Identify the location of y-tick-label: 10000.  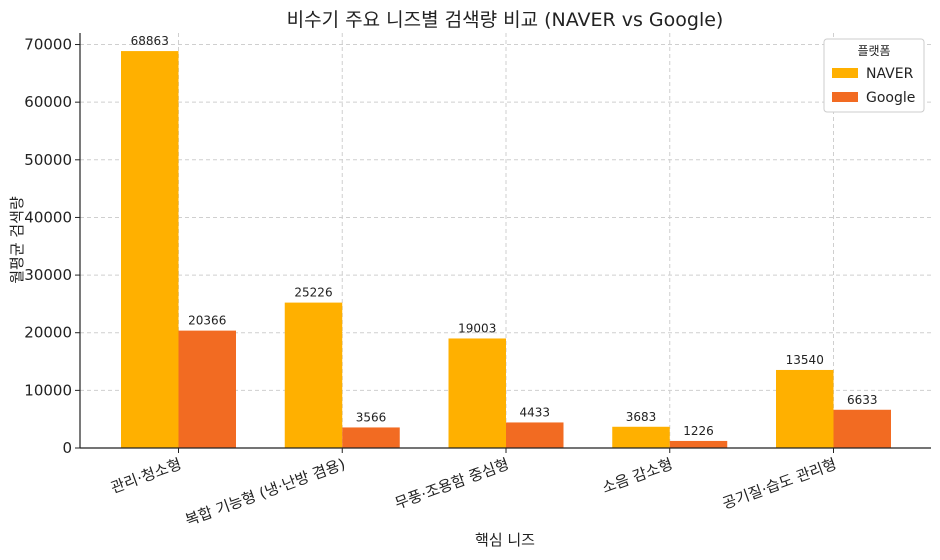
(48, 390).